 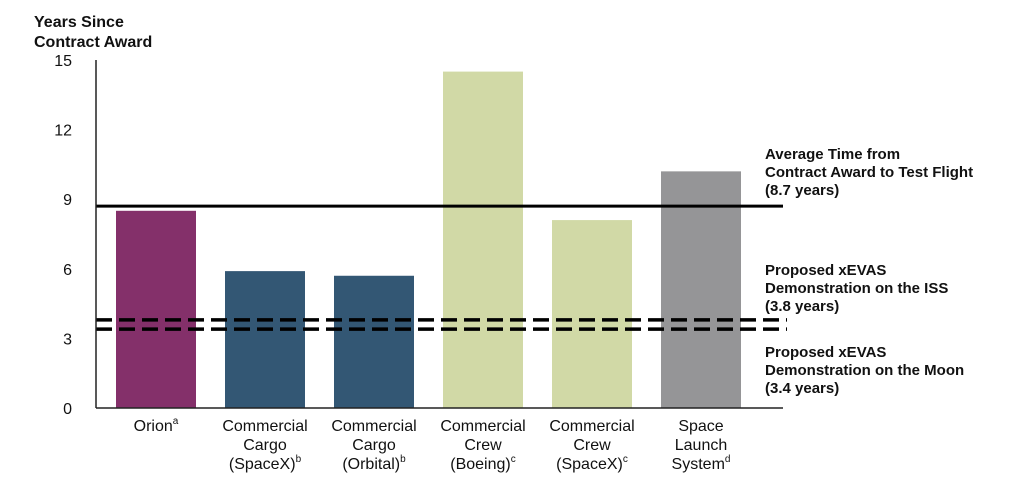 What do you see at coordinates (63, 235) in the screenshot?
I see `y-axis-ticks: 0 3 6 9 12 15` at bounding box center [63, 235].